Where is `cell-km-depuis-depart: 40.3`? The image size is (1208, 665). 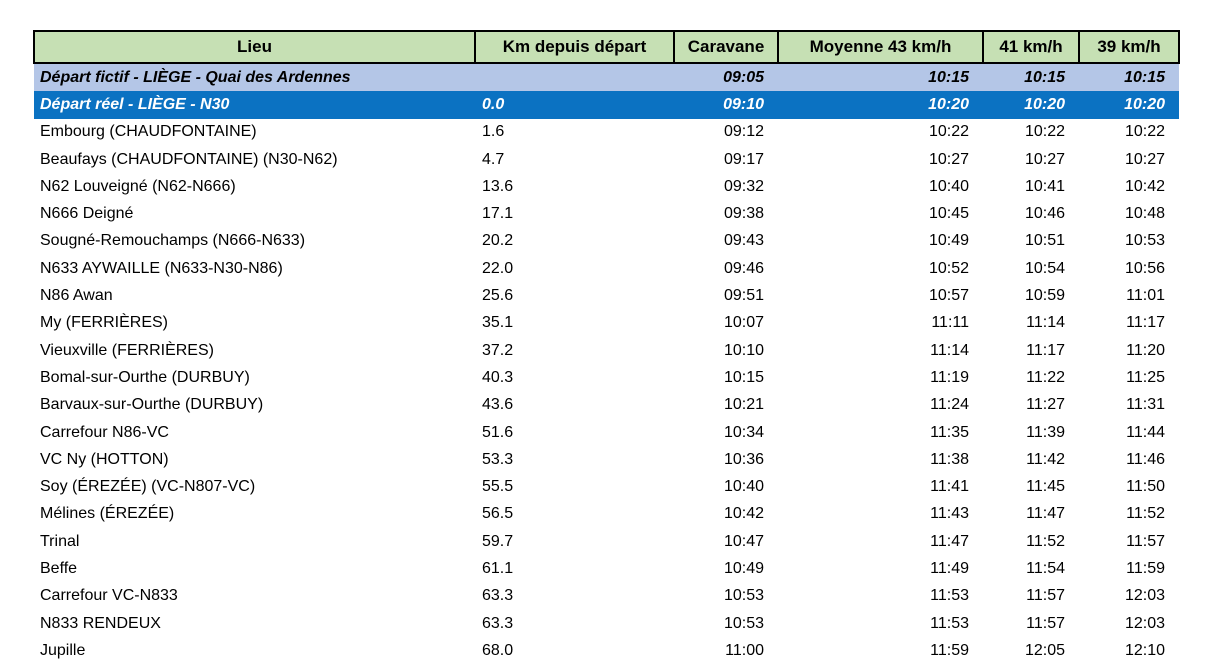 cell-km-depuis-depart: 40.3 is located at coordinates (498, 377).